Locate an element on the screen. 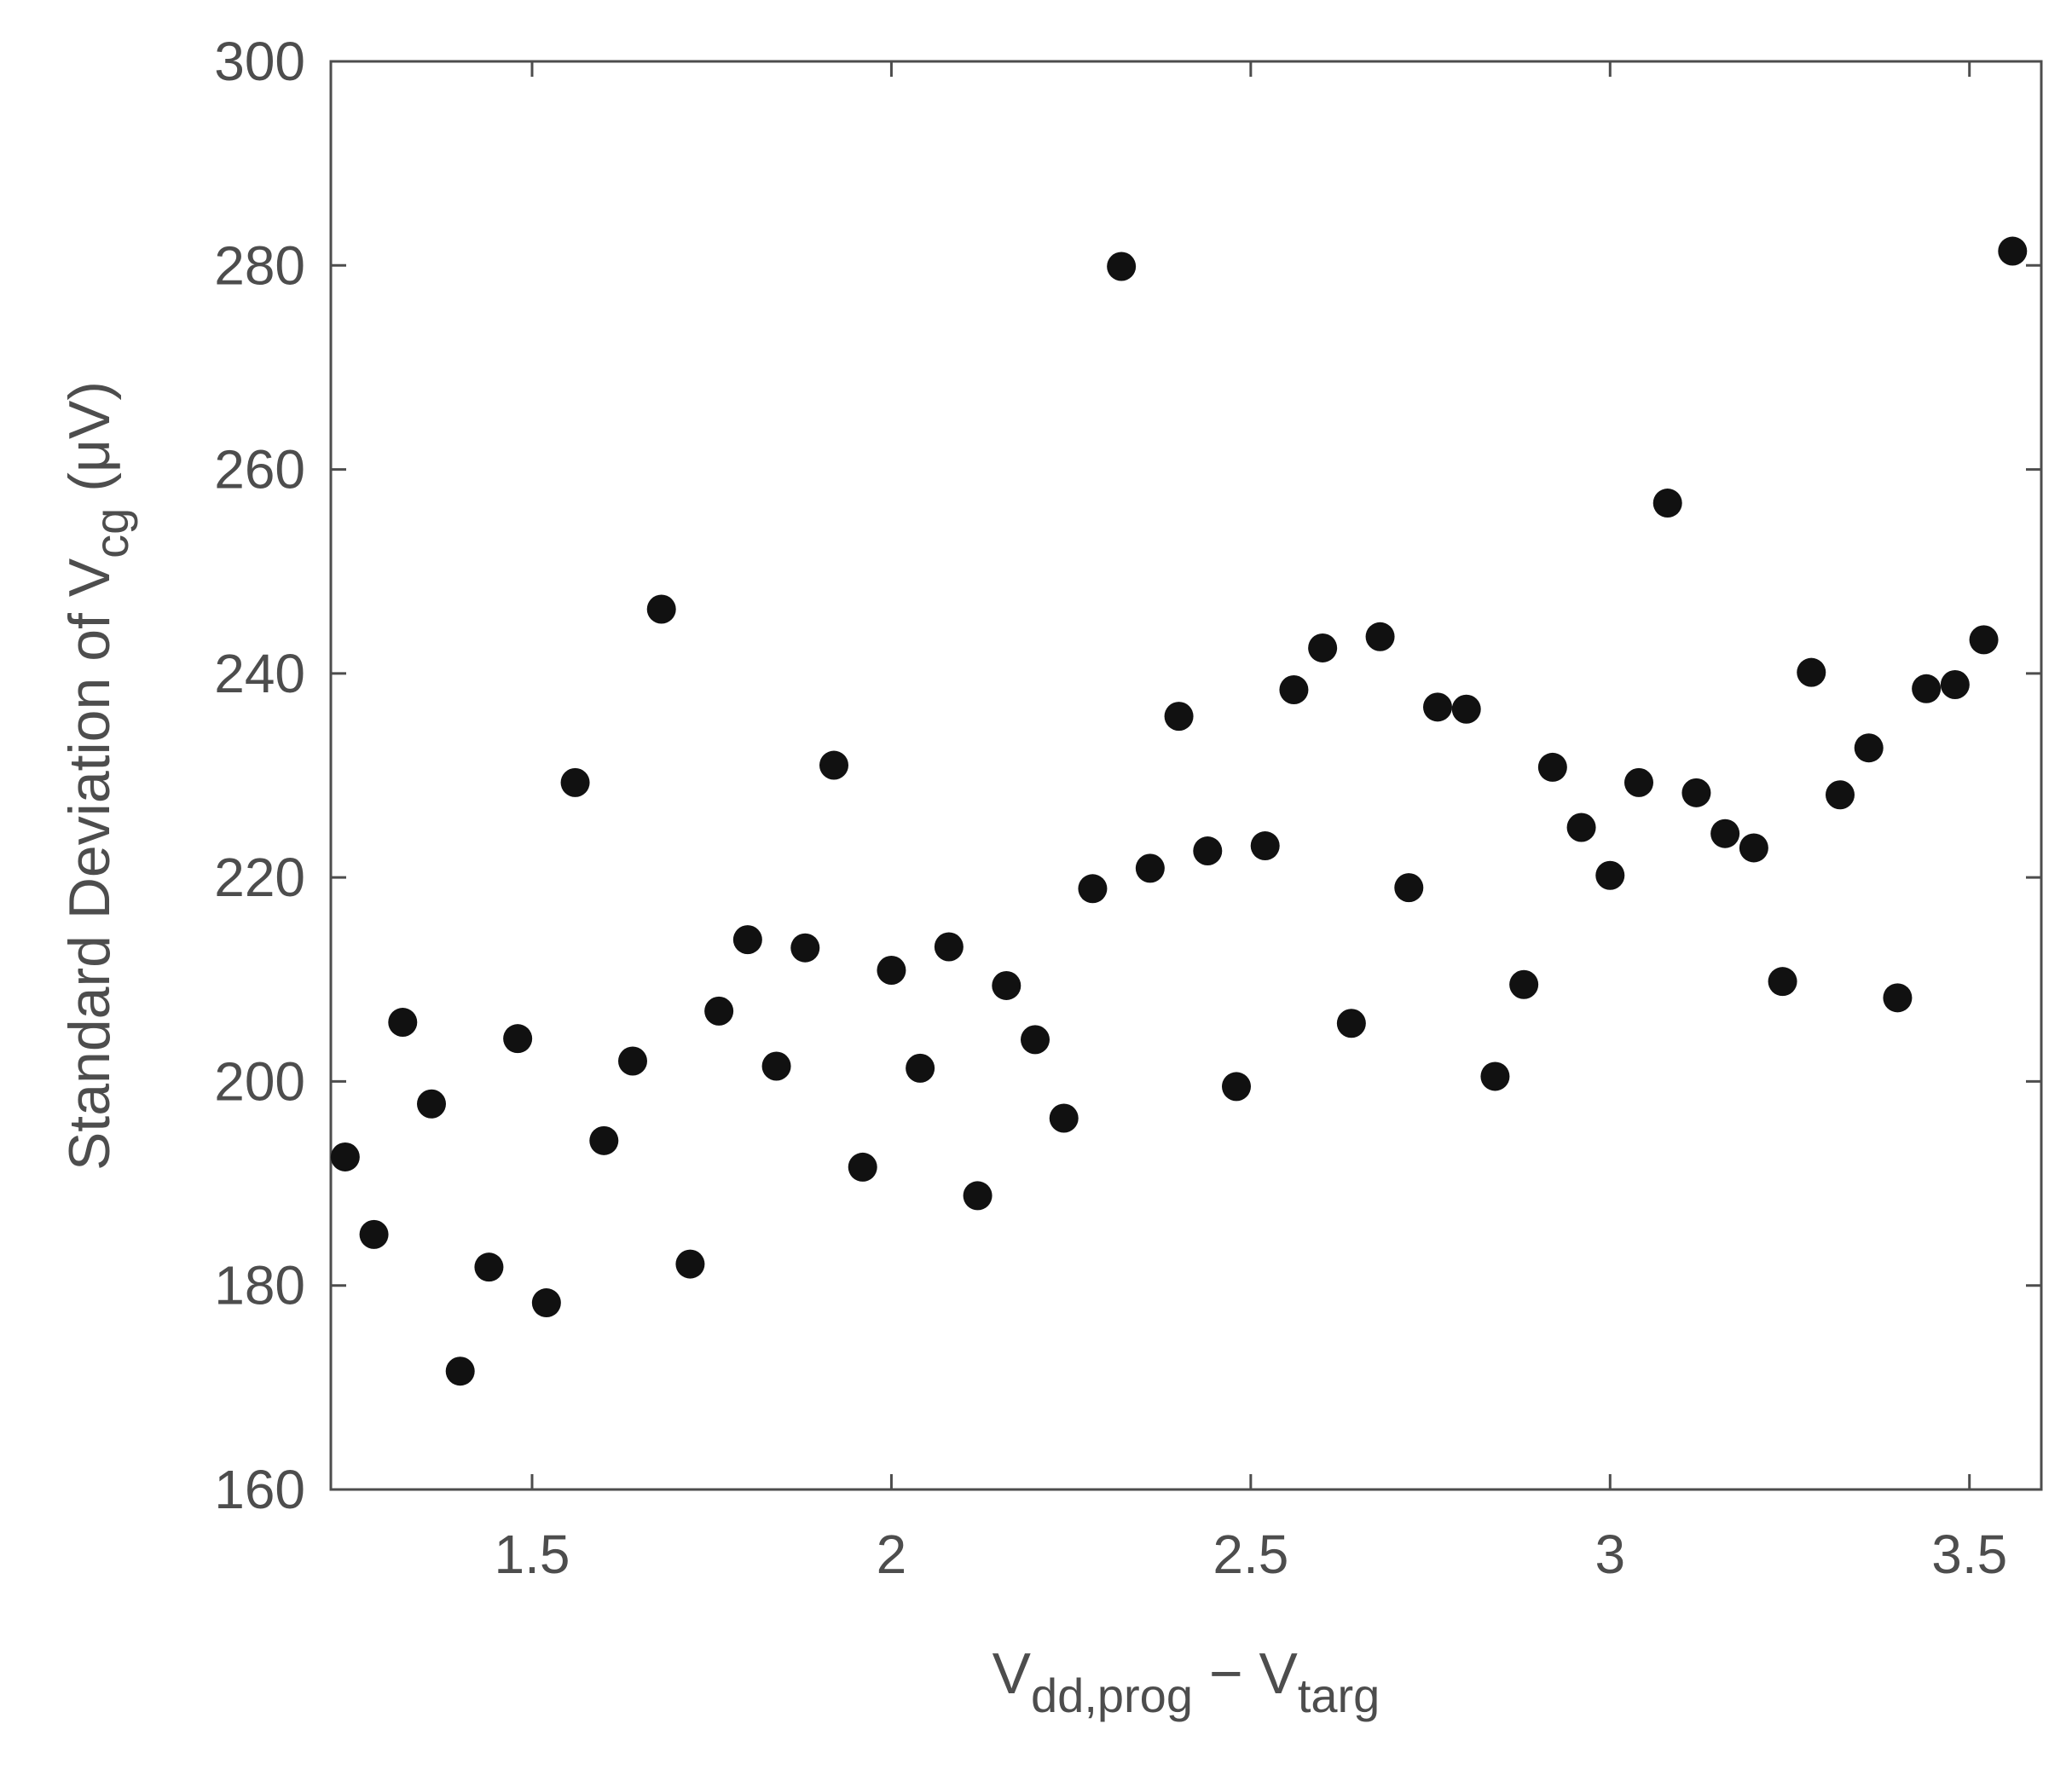  x-tick-label: 3 is located at coordinates (1610, 1554).